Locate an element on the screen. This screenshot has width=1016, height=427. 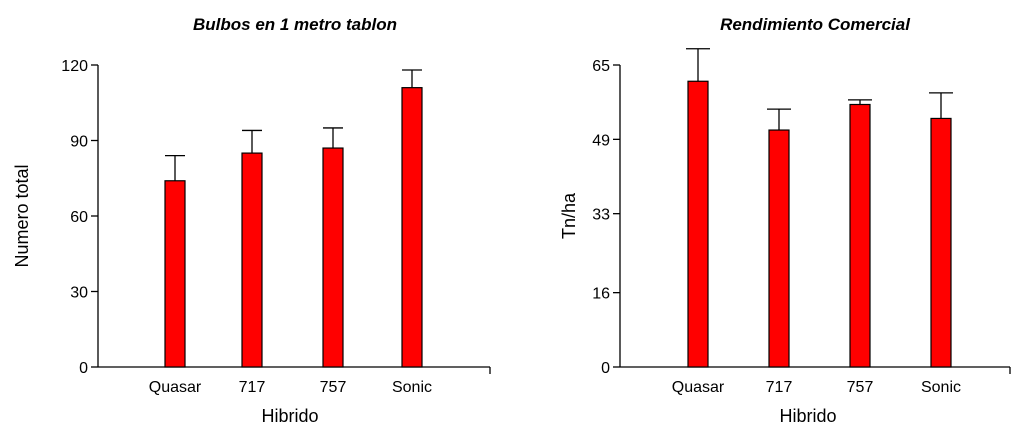
y-axis-label: Numero total is located at coordinates (22, 215).